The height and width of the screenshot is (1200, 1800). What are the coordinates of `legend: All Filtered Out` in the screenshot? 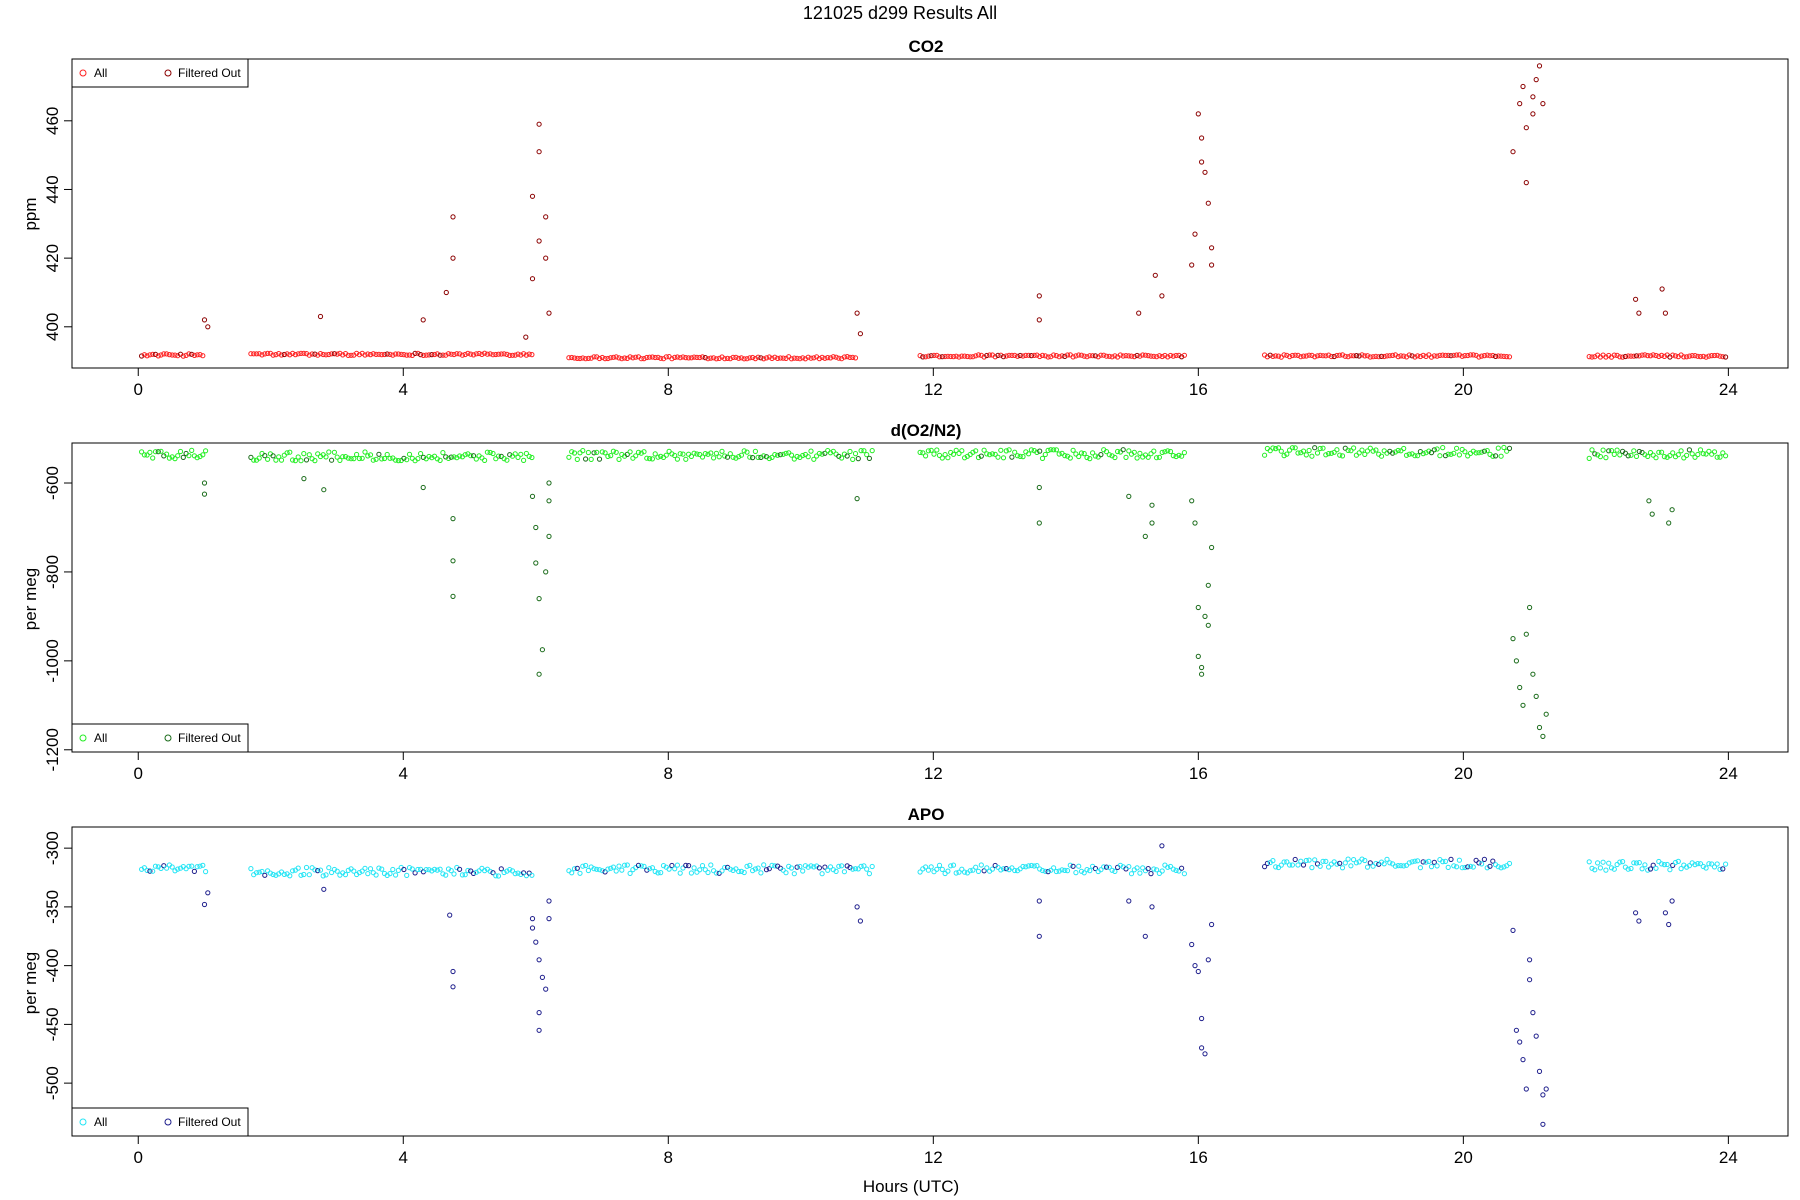 It's located at (160, 738).